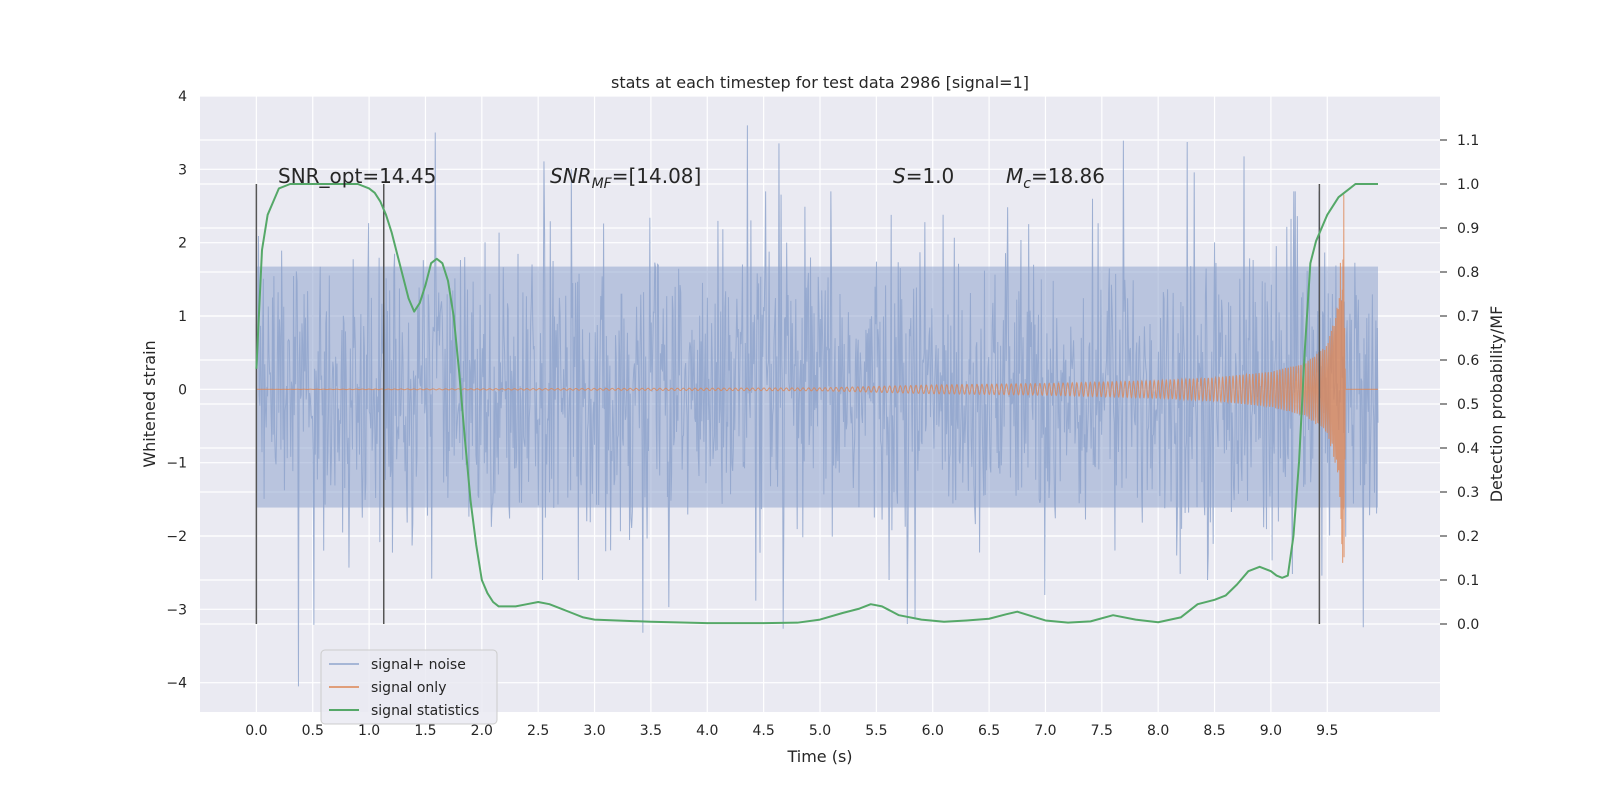 The image size is (1600, 800). Describe the element at coordinates (538, 731) in the screenshot. I see `x-tick-label: 2.5` at that location.